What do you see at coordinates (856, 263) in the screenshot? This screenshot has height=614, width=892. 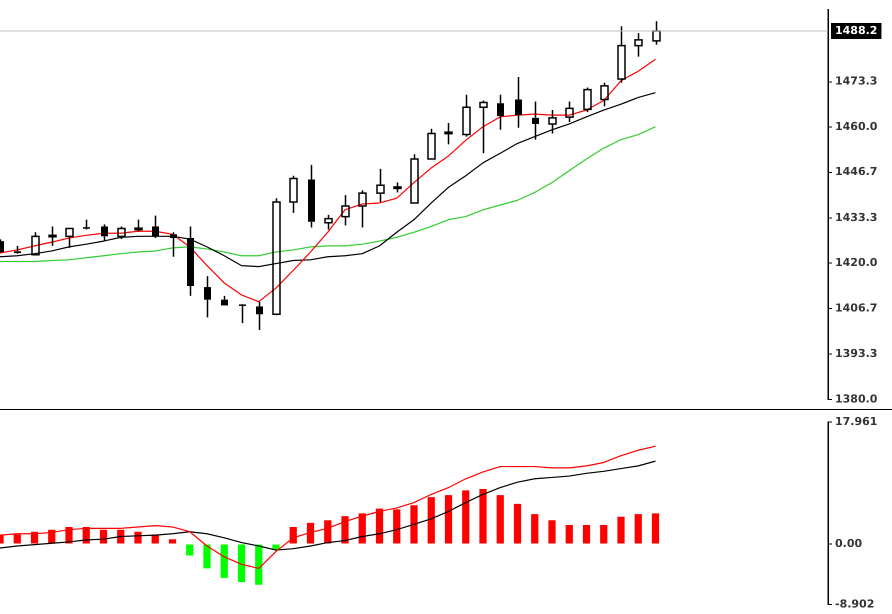 I see `y-tick-label: 1420.0` at bounding box center [856, 263].